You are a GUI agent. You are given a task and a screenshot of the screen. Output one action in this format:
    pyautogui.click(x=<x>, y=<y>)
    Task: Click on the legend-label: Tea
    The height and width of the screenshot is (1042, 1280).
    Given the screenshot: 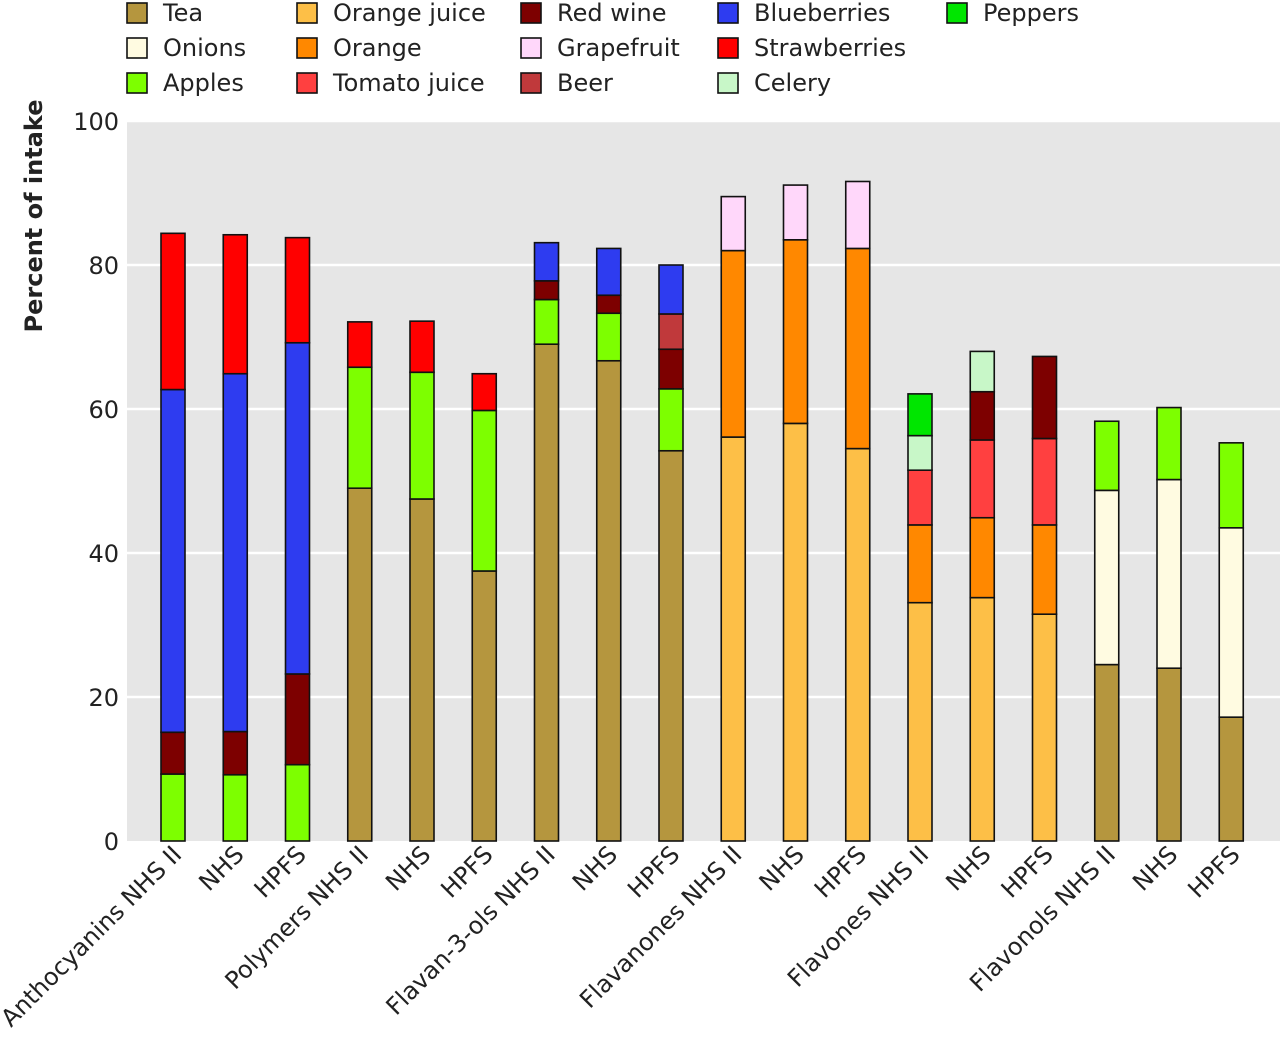 What is the action you would take?
    pyautogui.click(x=182, y=13)
    